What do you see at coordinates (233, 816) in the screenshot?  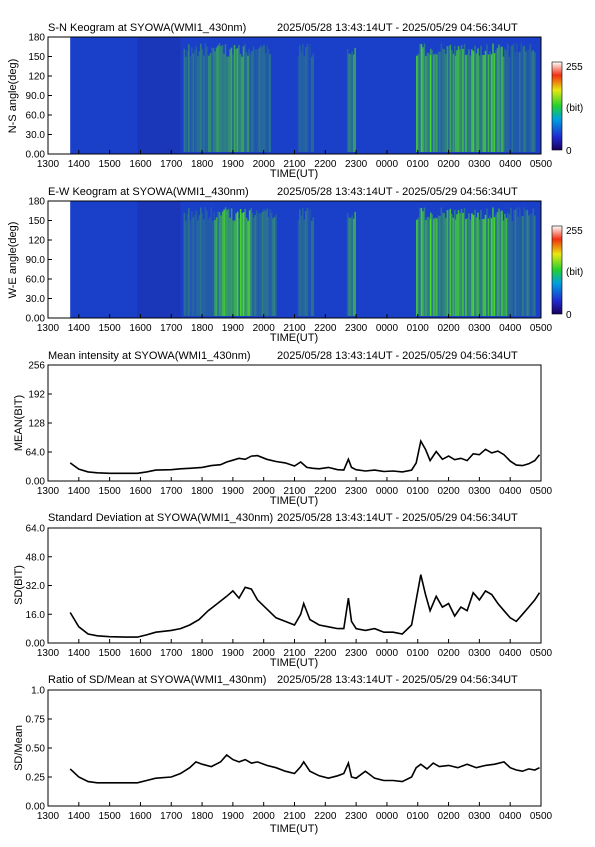 I see `ratio-x-tick-label: 1900` at bounding box center [233, 816].